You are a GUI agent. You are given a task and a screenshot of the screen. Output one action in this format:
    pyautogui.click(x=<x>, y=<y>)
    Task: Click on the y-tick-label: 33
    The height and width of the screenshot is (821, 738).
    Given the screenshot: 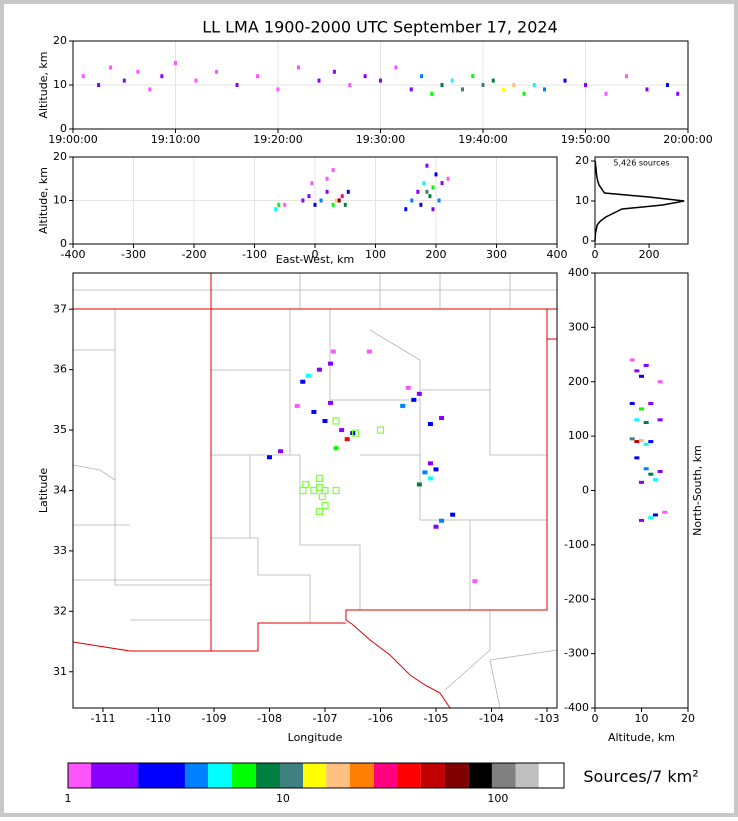 What is the action you would take?
    pyautogui.click(x=60, y=550)
    